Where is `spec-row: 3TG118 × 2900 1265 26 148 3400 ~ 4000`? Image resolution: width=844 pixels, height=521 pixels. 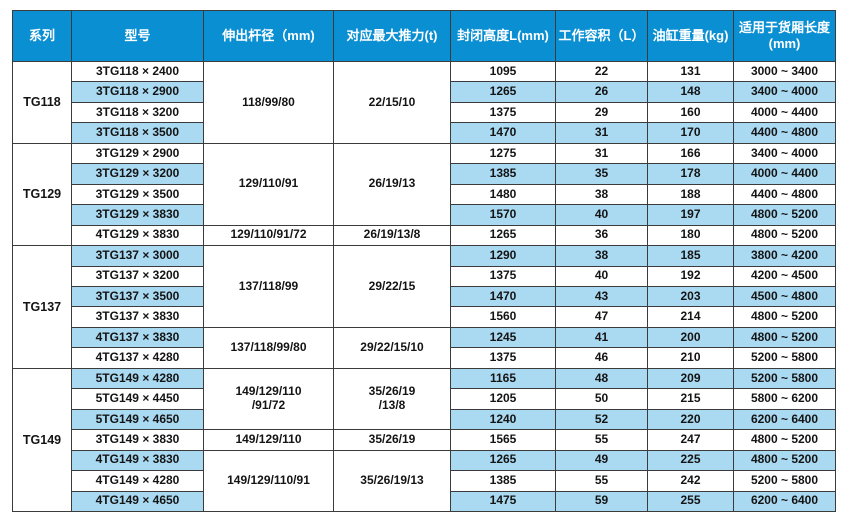 spec-row: 3TG118 × 2900 1265 26 148 3400 ~ 4000 is located at coordinates (424, 92).